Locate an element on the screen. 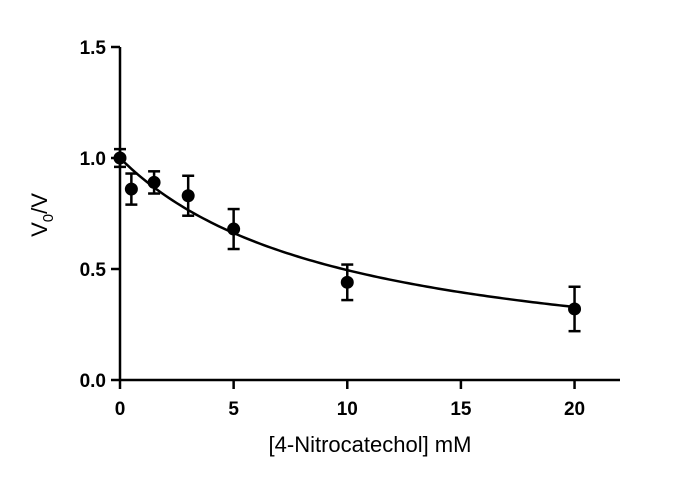 This screenshot has height=487, width=700. x-ticks: 0 5 10 15 20 is located at coordinates (350, 400).